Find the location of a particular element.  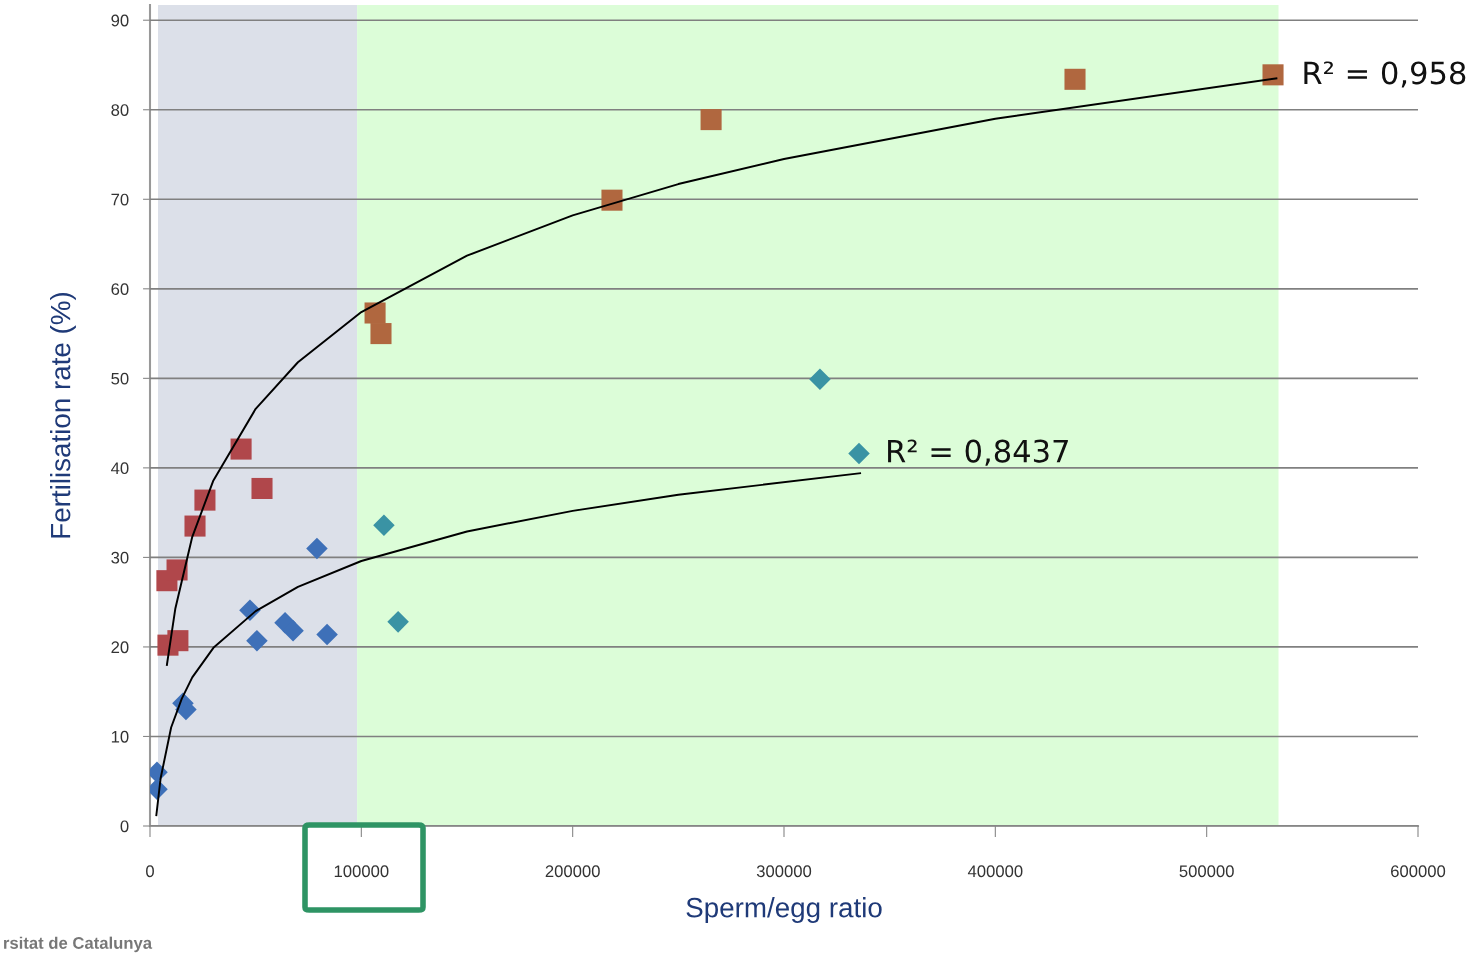

x-tick-label: 0 is located at coordinates (150, 871).